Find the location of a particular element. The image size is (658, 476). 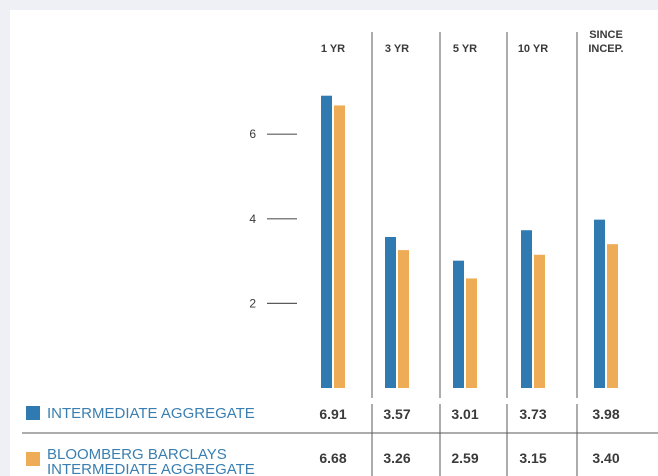

value-label-1-4: 3.40 is located at coordinates (605, 458).